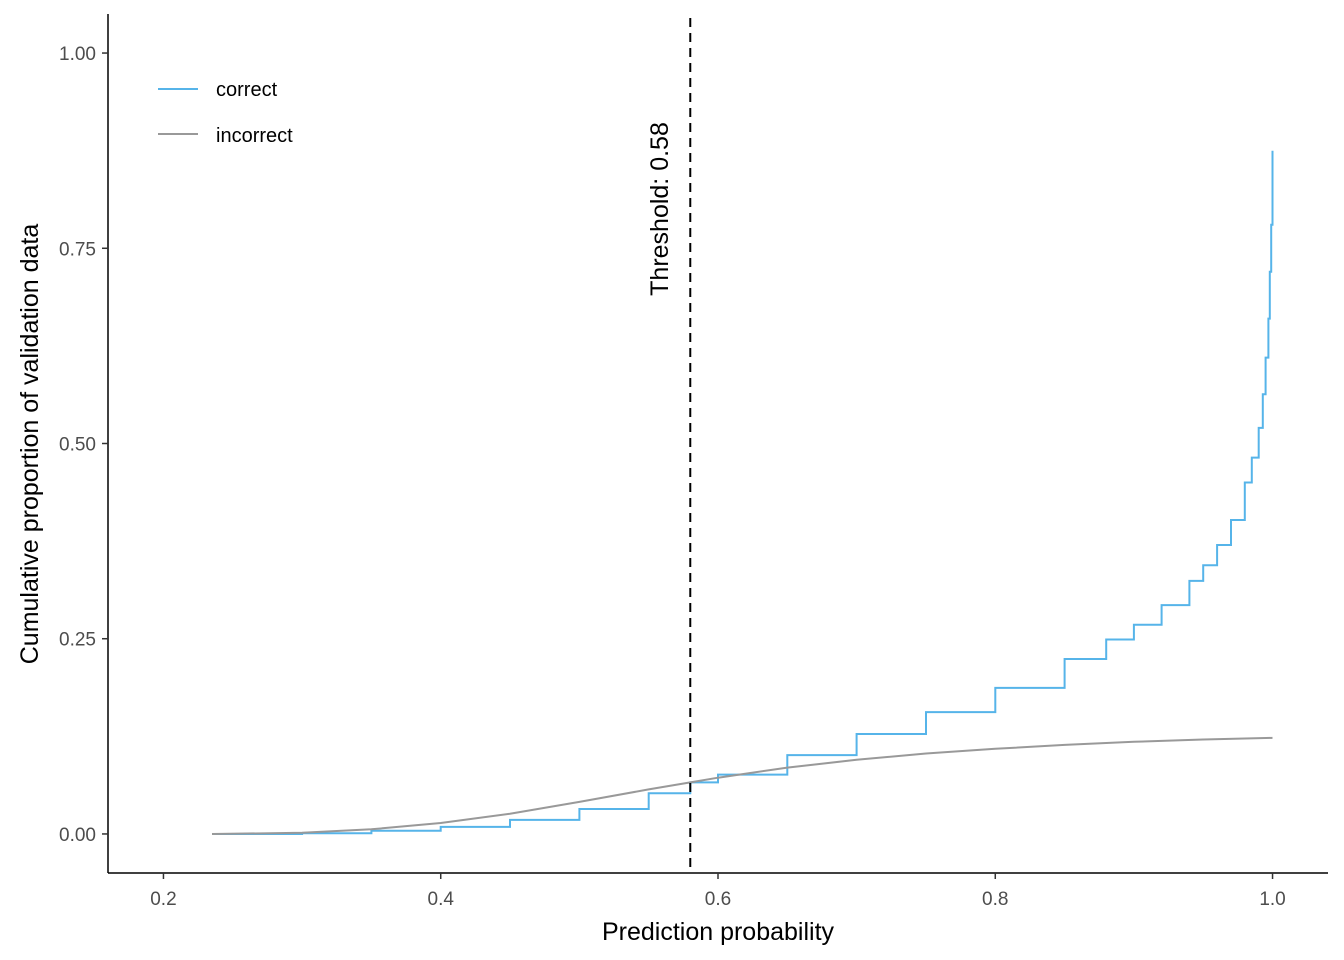  I want to click on x-tick-label: 0.6, so click(718, 899).